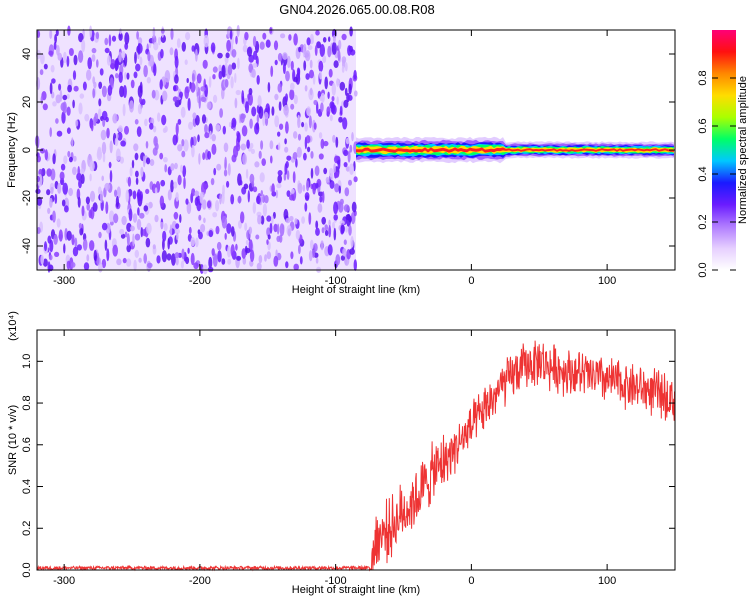  Describe the element at coordinates (356, 9) in the screenshot. I see `figure-title: GN04.2026.065.00.08.R08` at that location.